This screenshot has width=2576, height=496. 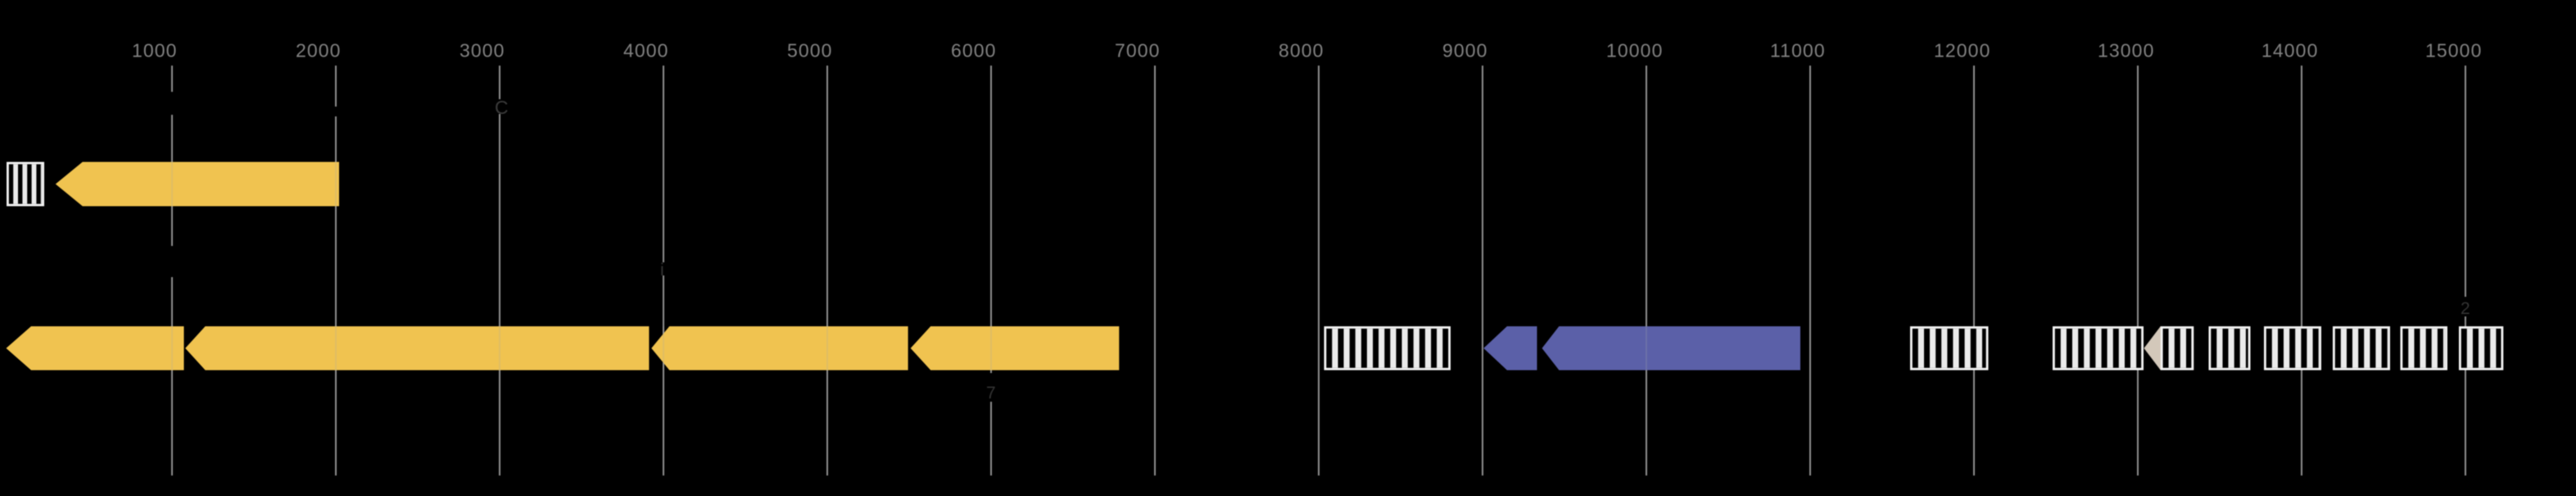 I want to click on svg-text: 3000, so click(x=482, y=50).